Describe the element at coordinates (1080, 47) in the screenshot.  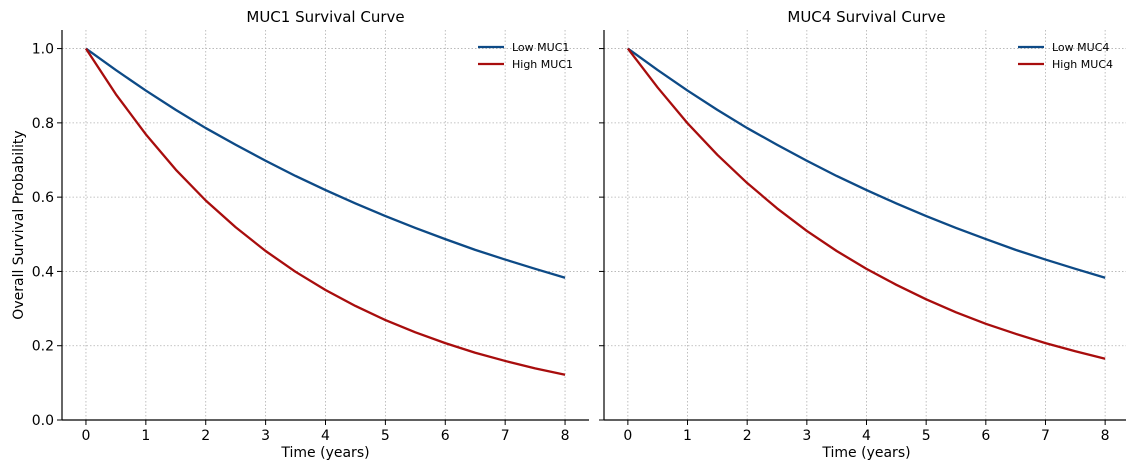
I see `legend-label: Low MUC4` at that location.